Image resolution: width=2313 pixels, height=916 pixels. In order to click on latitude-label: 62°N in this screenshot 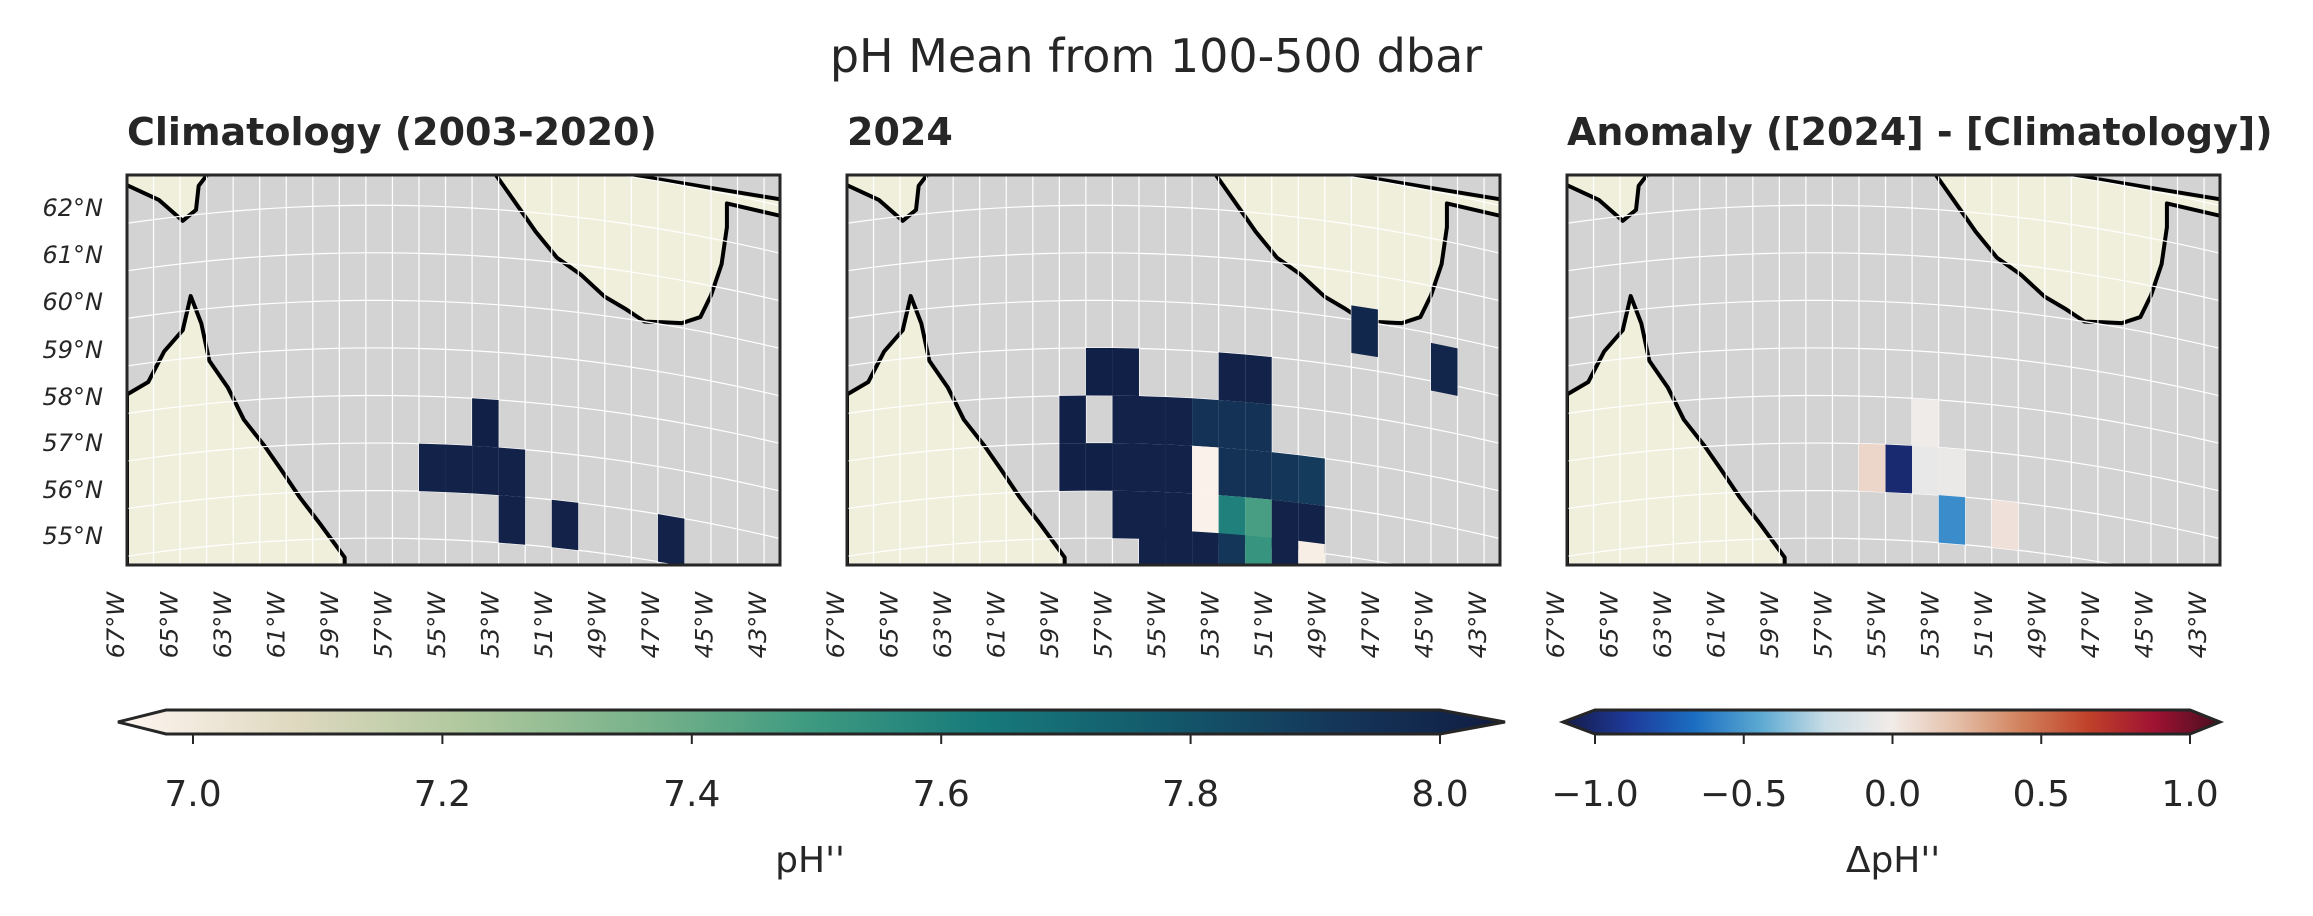, I will do `click(73, 208)`.